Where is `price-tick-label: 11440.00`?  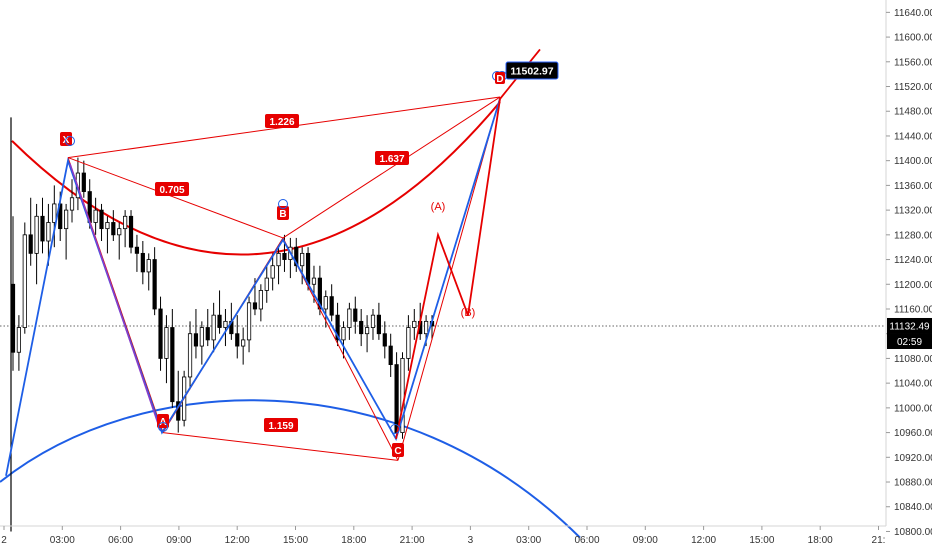 price-tick-label: 11440.00 is located at coordinates (913, 136).